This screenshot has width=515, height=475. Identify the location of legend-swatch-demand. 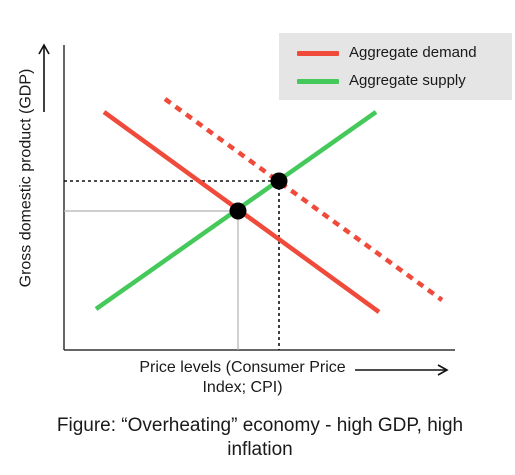
(318, 53).